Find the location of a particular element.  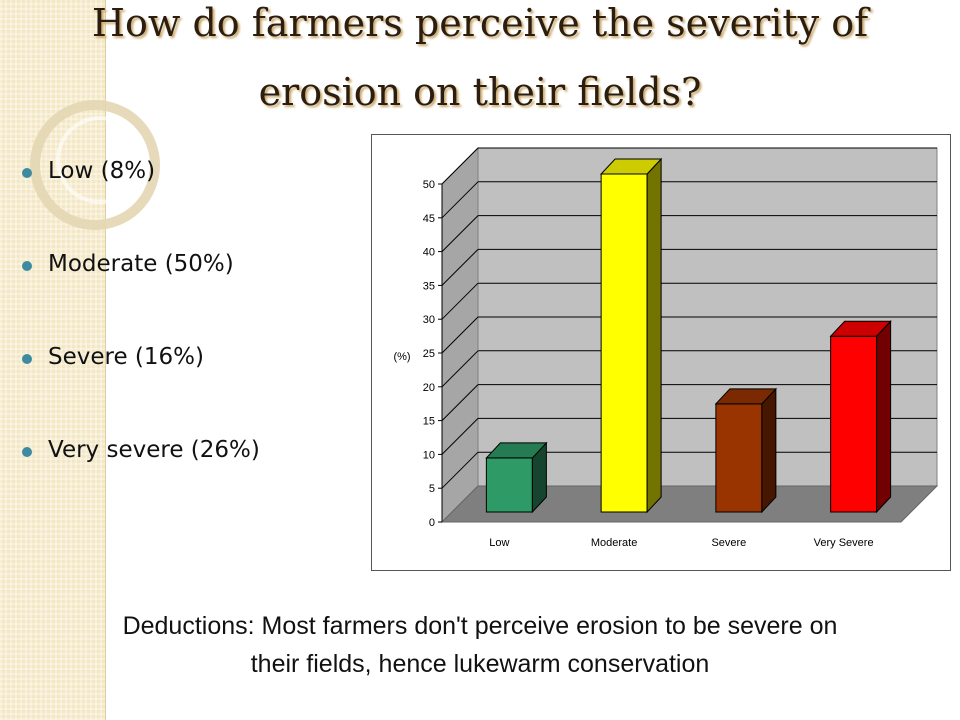

bar-2-top is located at coordinates (746, 396).